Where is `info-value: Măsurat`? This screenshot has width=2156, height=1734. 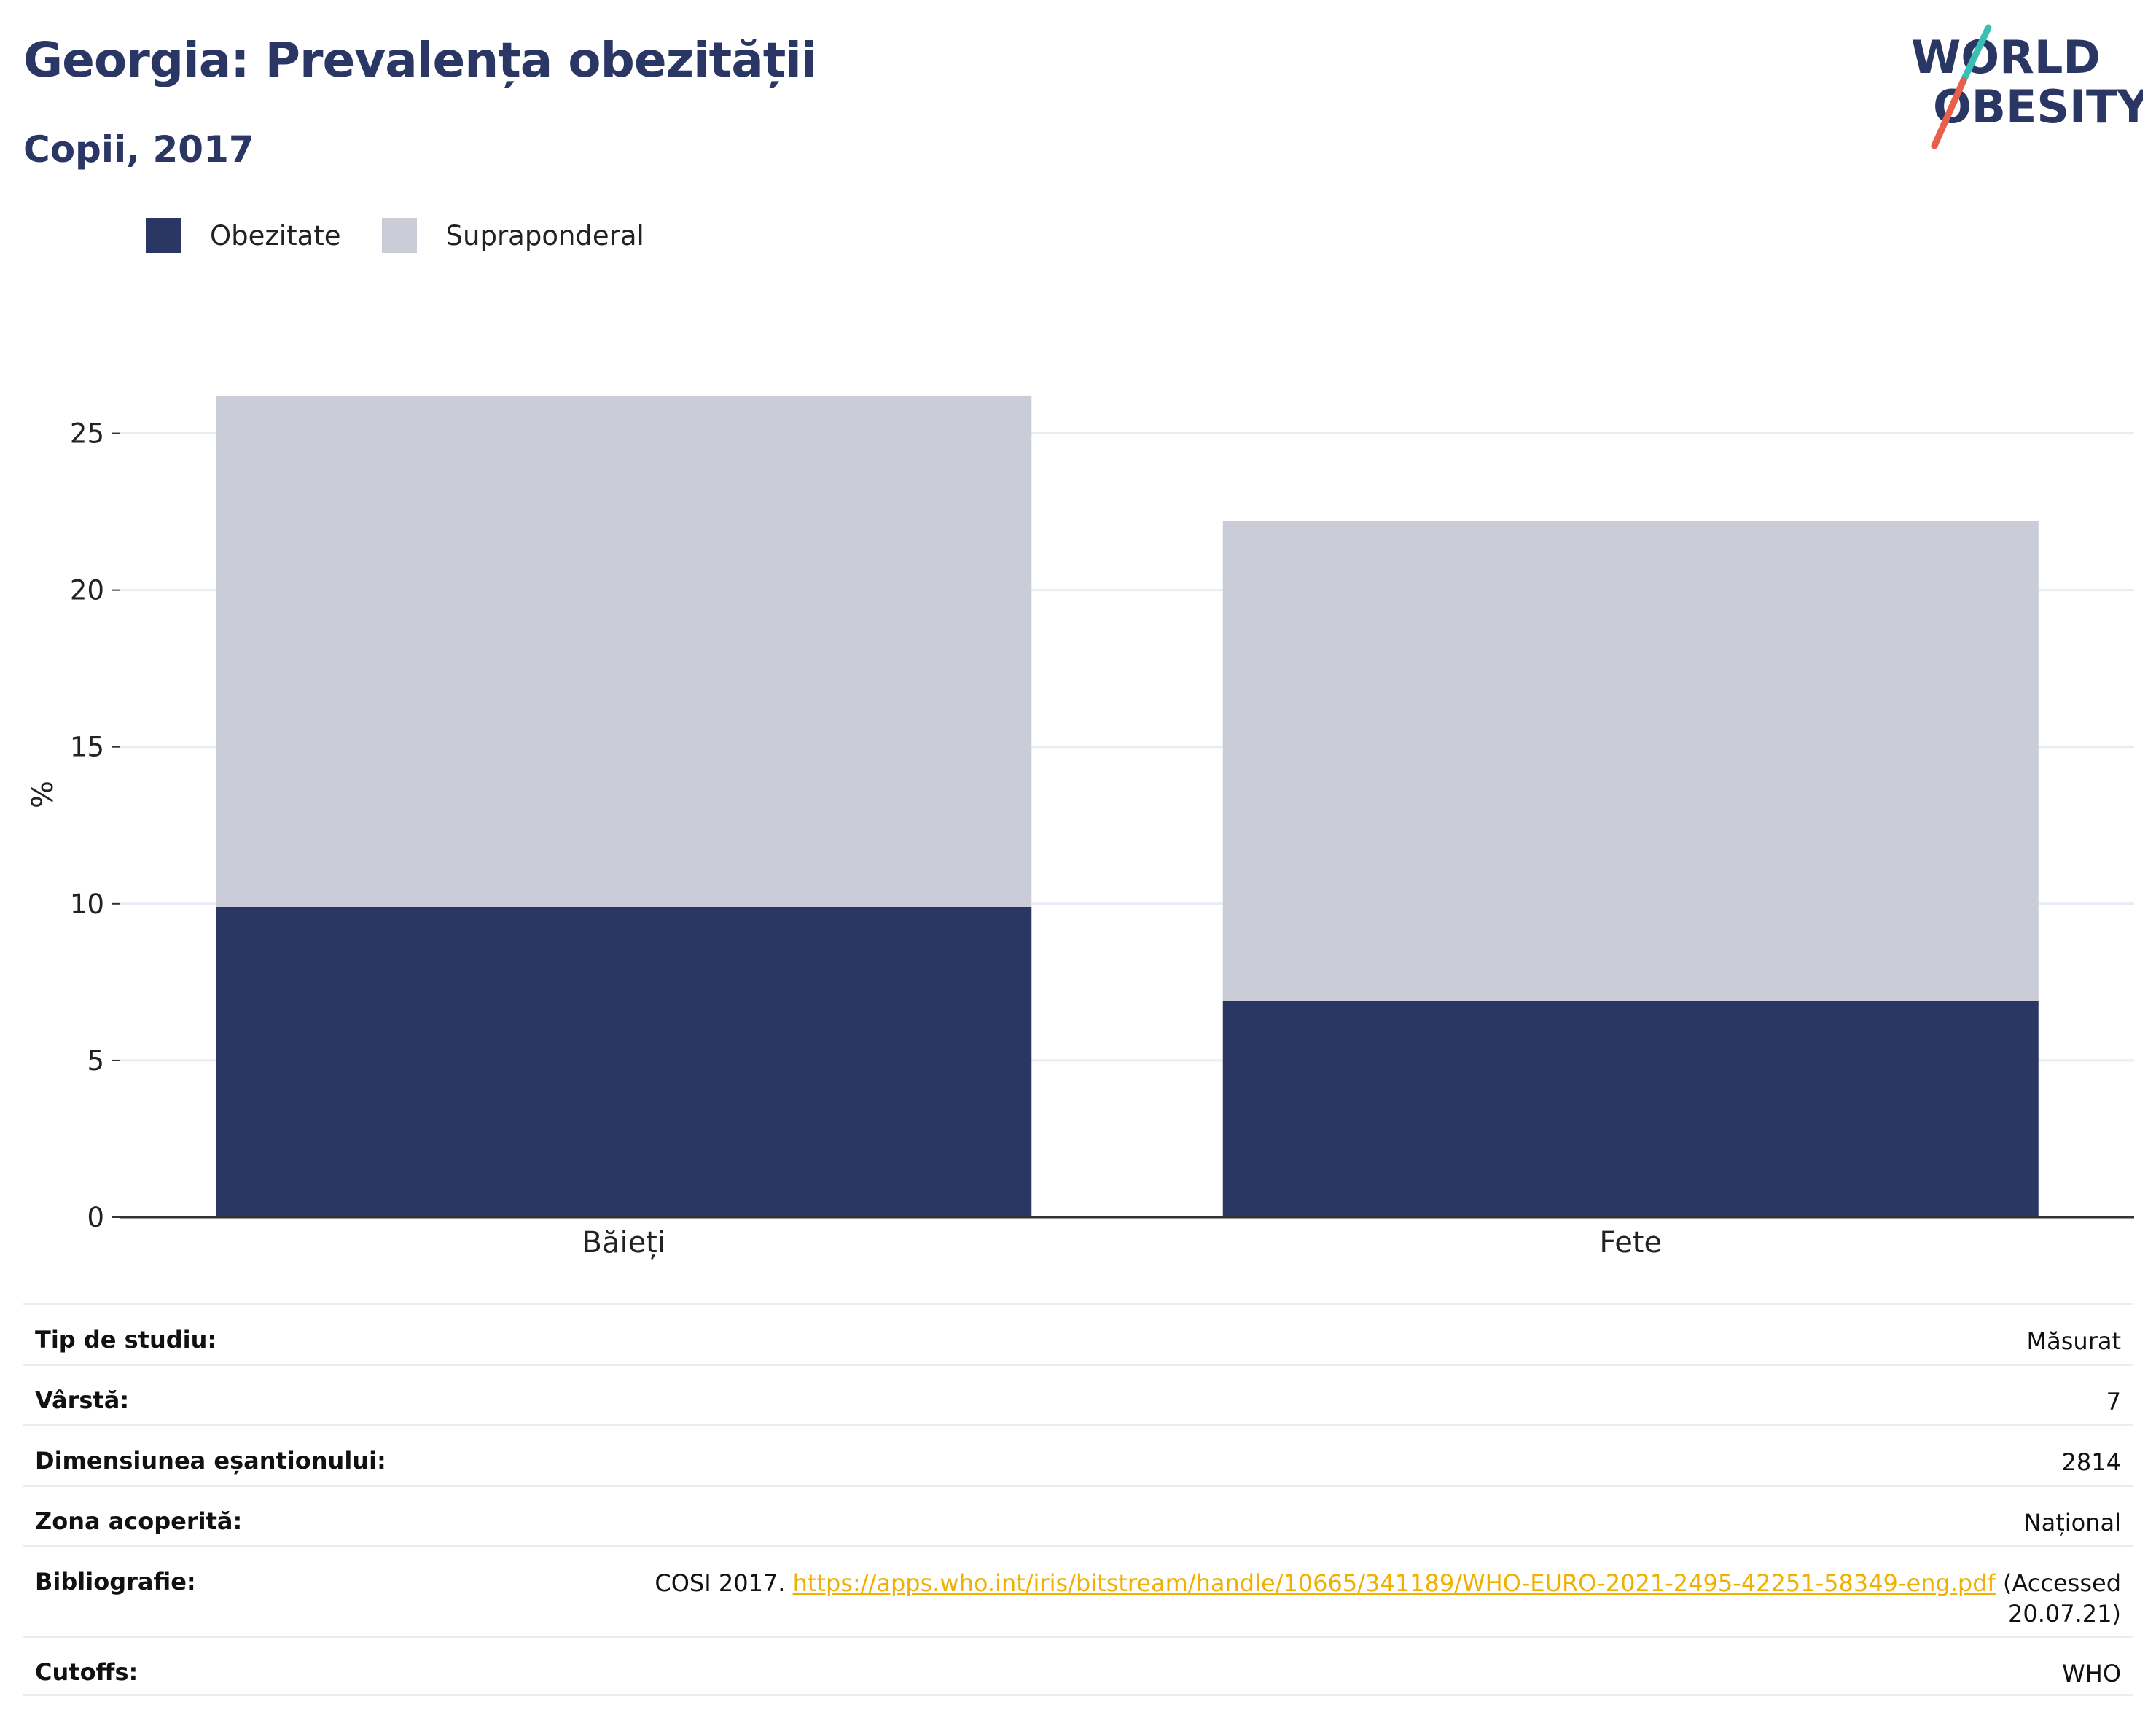 info-value: Măsurat is located at coordinates (2073, 1341).